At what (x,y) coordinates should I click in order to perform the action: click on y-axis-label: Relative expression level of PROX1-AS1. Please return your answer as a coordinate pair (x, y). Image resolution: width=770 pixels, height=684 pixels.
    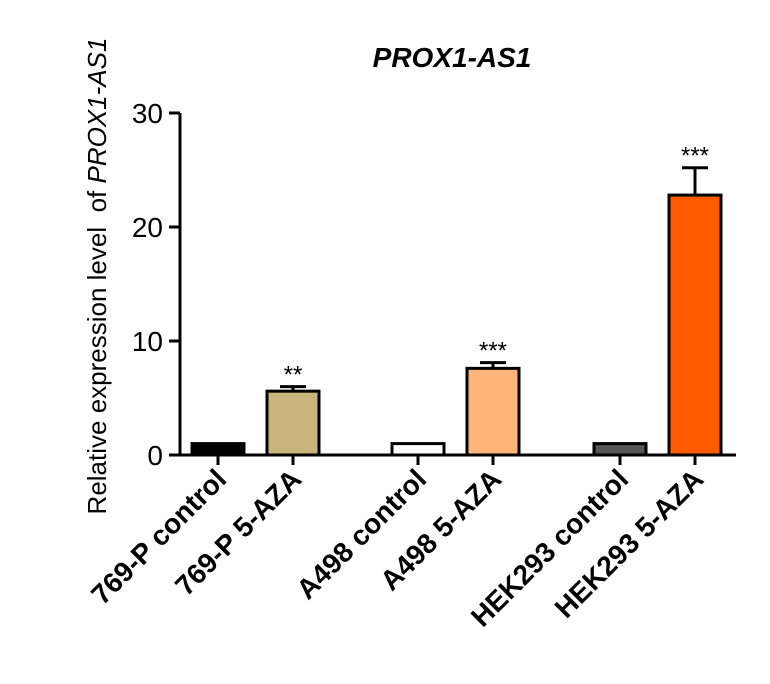
    Looking at the image, I should click on (97, 276).